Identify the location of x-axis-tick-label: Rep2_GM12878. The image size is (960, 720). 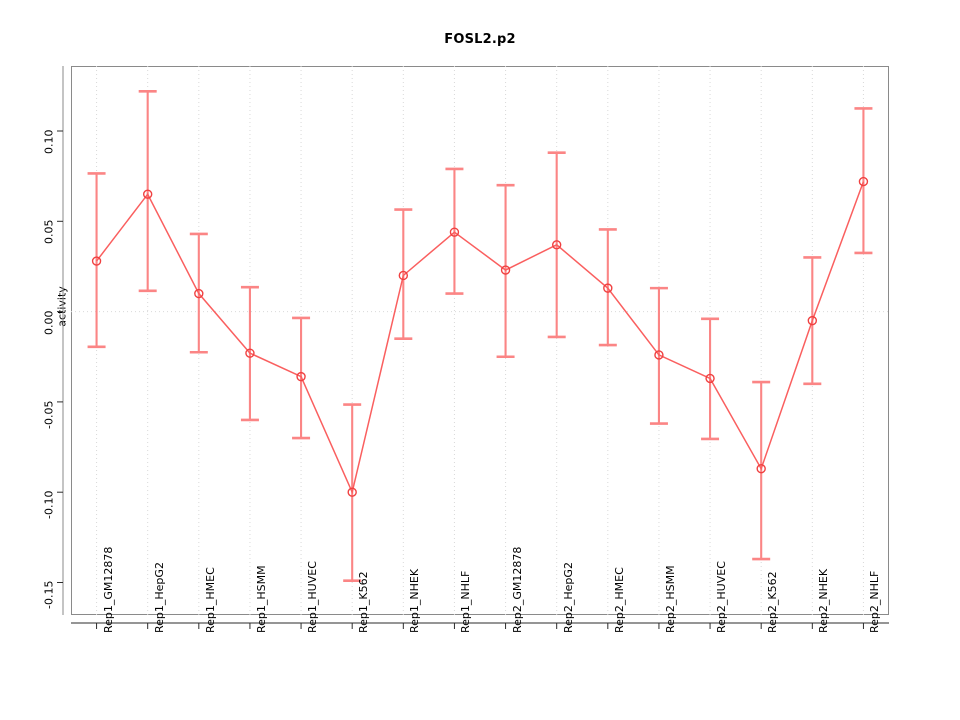
(517, 589).